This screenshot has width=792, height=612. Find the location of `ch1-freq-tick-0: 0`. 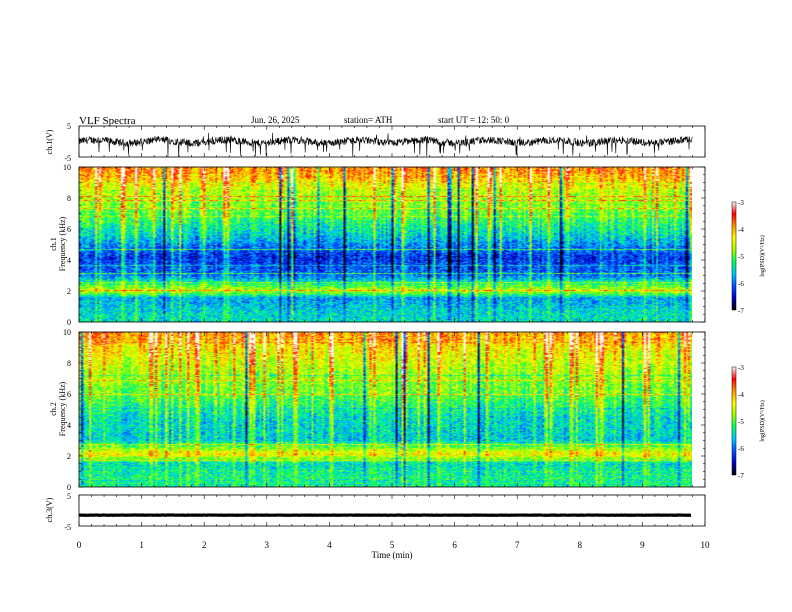

ch1-freq-tick-0: 0 is located at coordinates (69, 322).